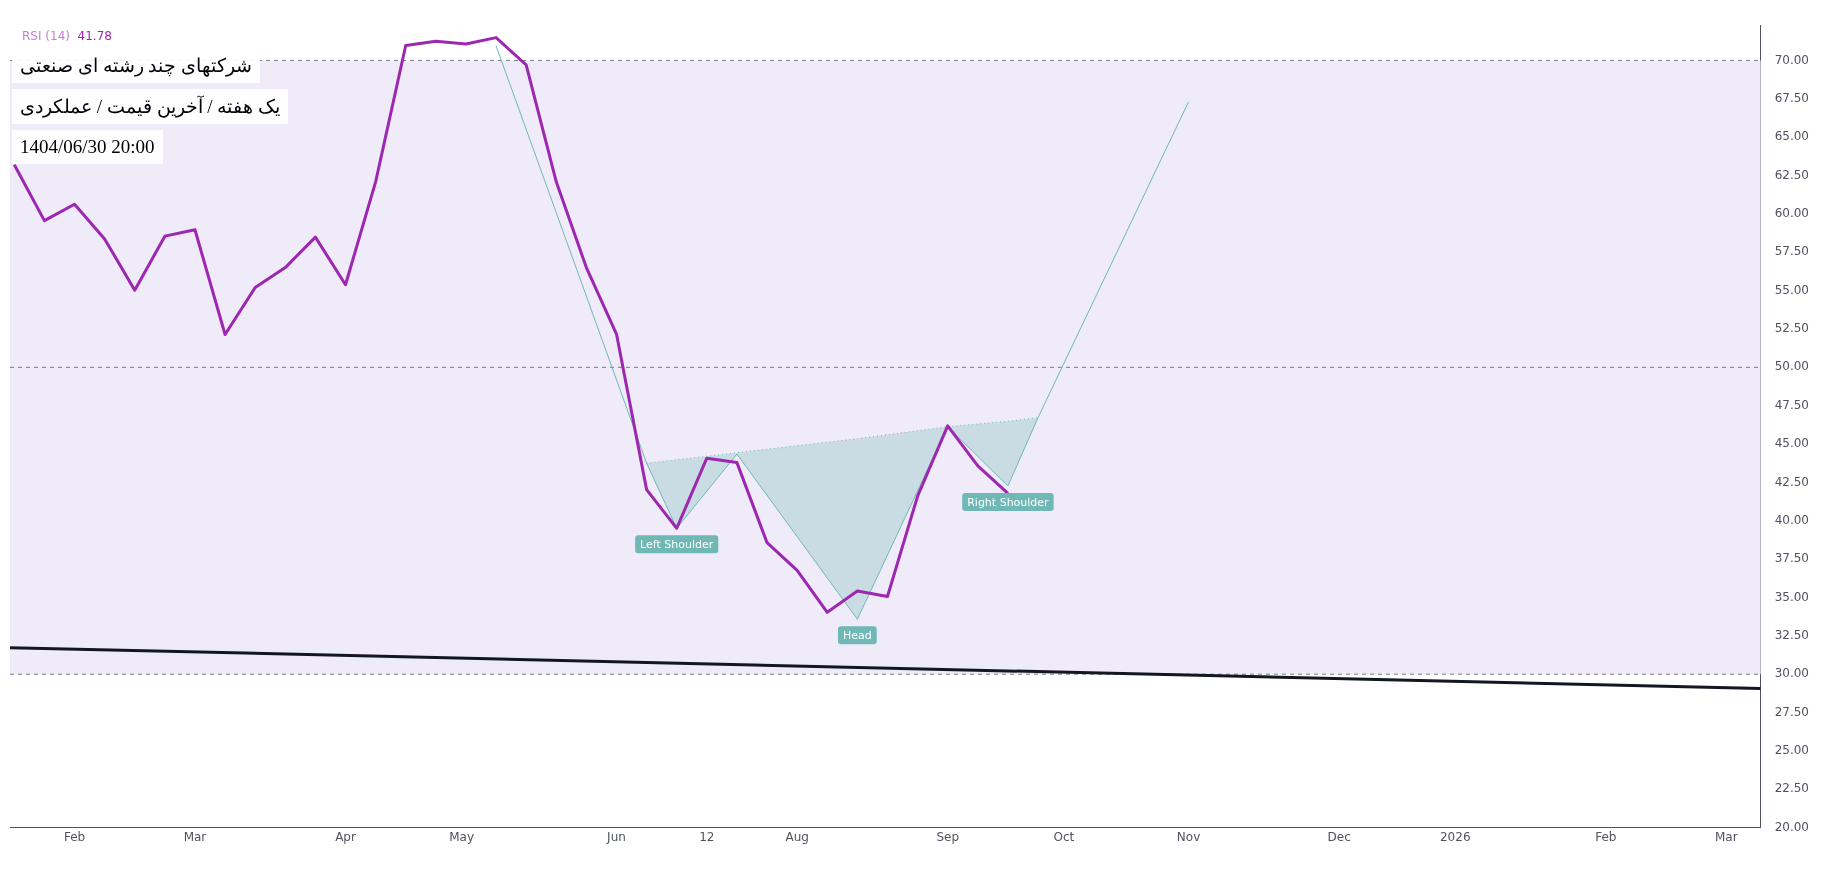  I want to click on y-tick-label: 52.50, so click(1792, 328).